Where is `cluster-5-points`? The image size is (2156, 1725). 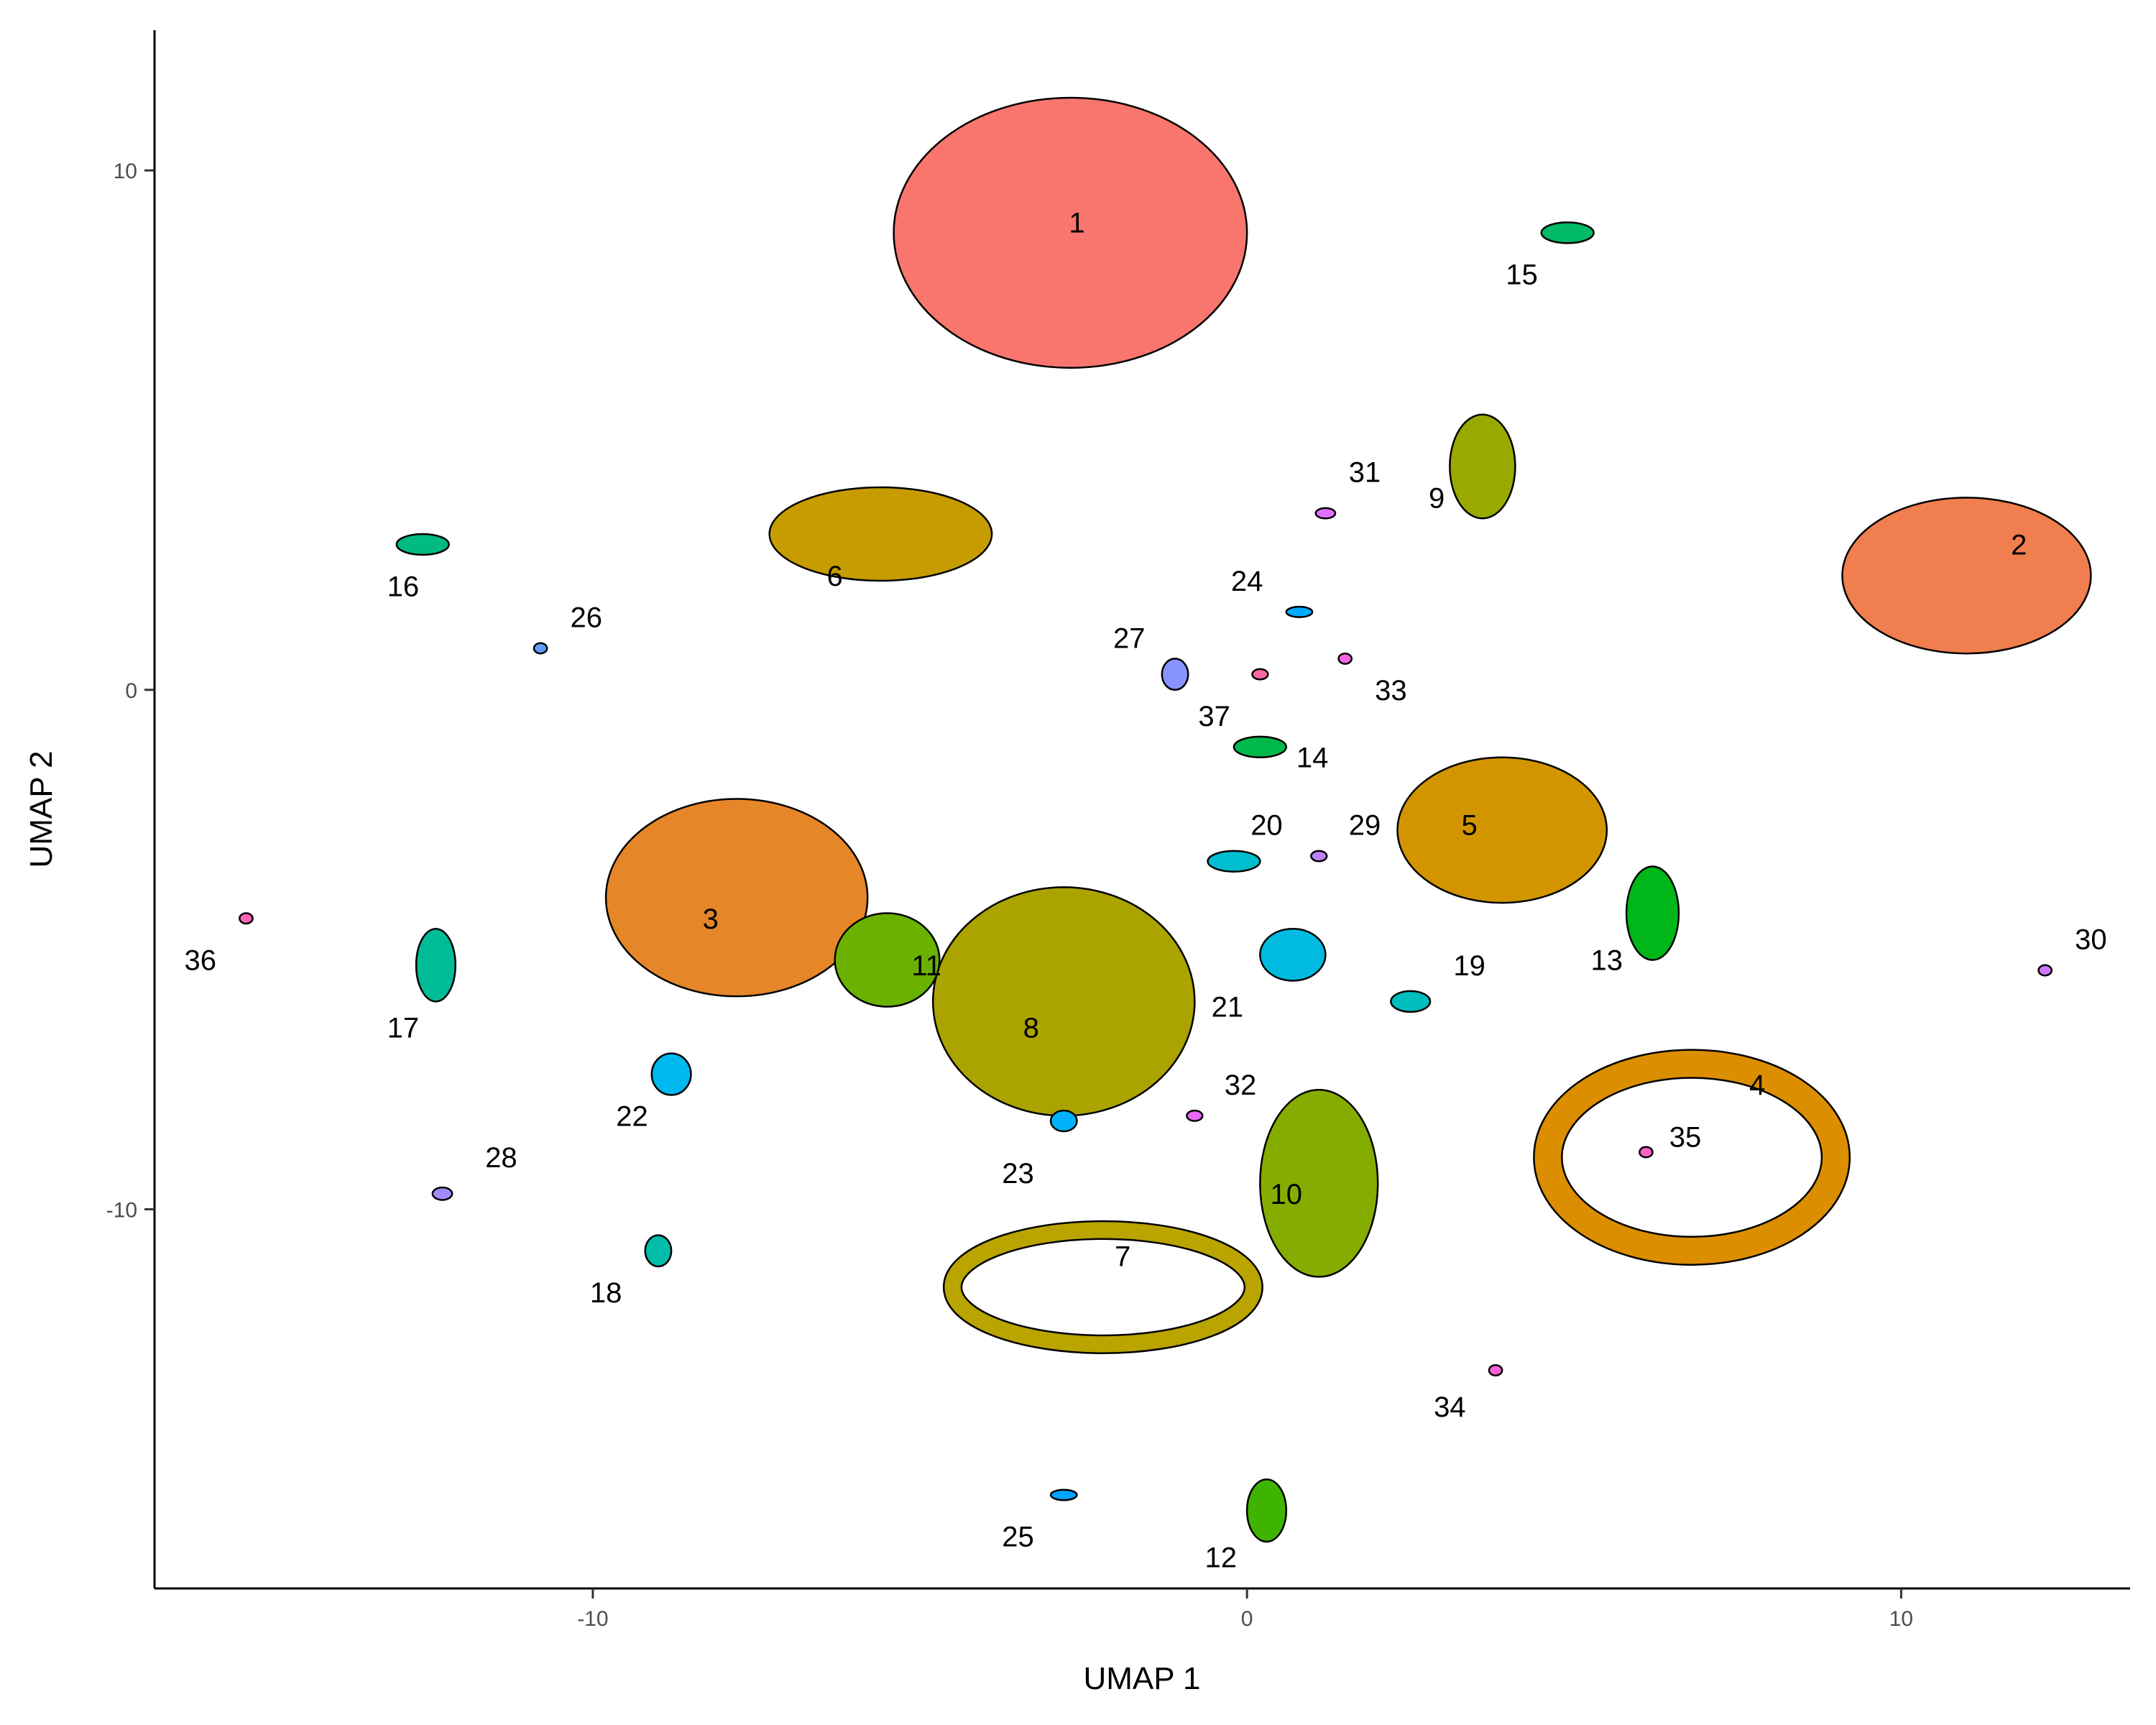 cluster-5-points is located at coordinates (1502, 830).